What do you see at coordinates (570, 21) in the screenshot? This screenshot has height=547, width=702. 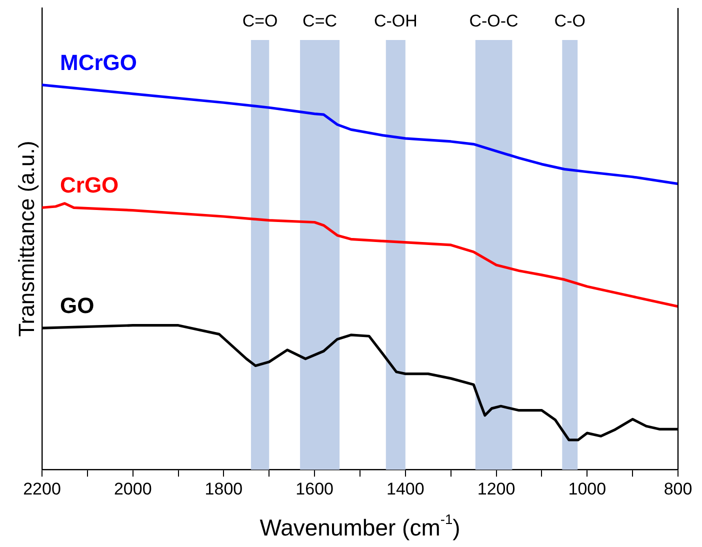 I see `band-label: C-O` at bounding box center [570, 21].